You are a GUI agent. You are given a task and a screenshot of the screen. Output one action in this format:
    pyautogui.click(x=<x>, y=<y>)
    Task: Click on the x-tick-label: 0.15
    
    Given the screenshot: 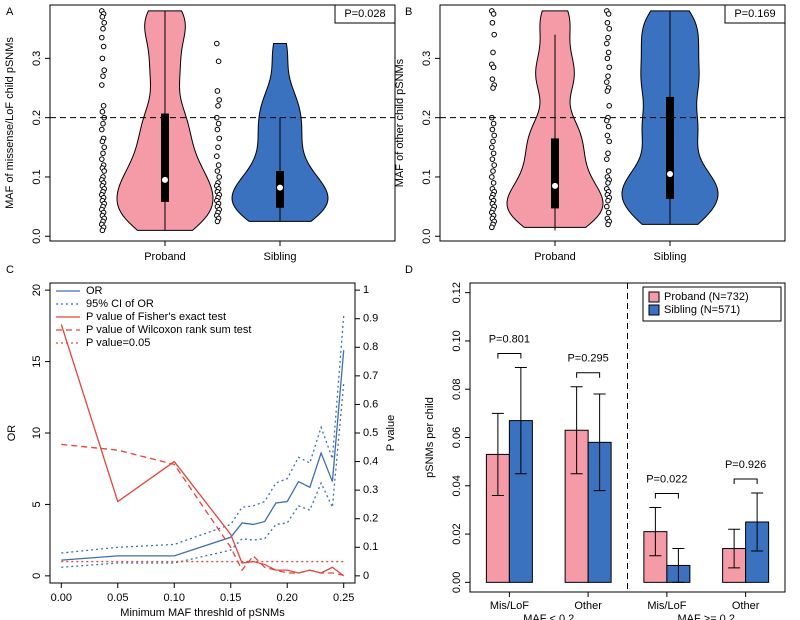 What is the action you would take?
    pyautogui.click(x=230, y=598)
    